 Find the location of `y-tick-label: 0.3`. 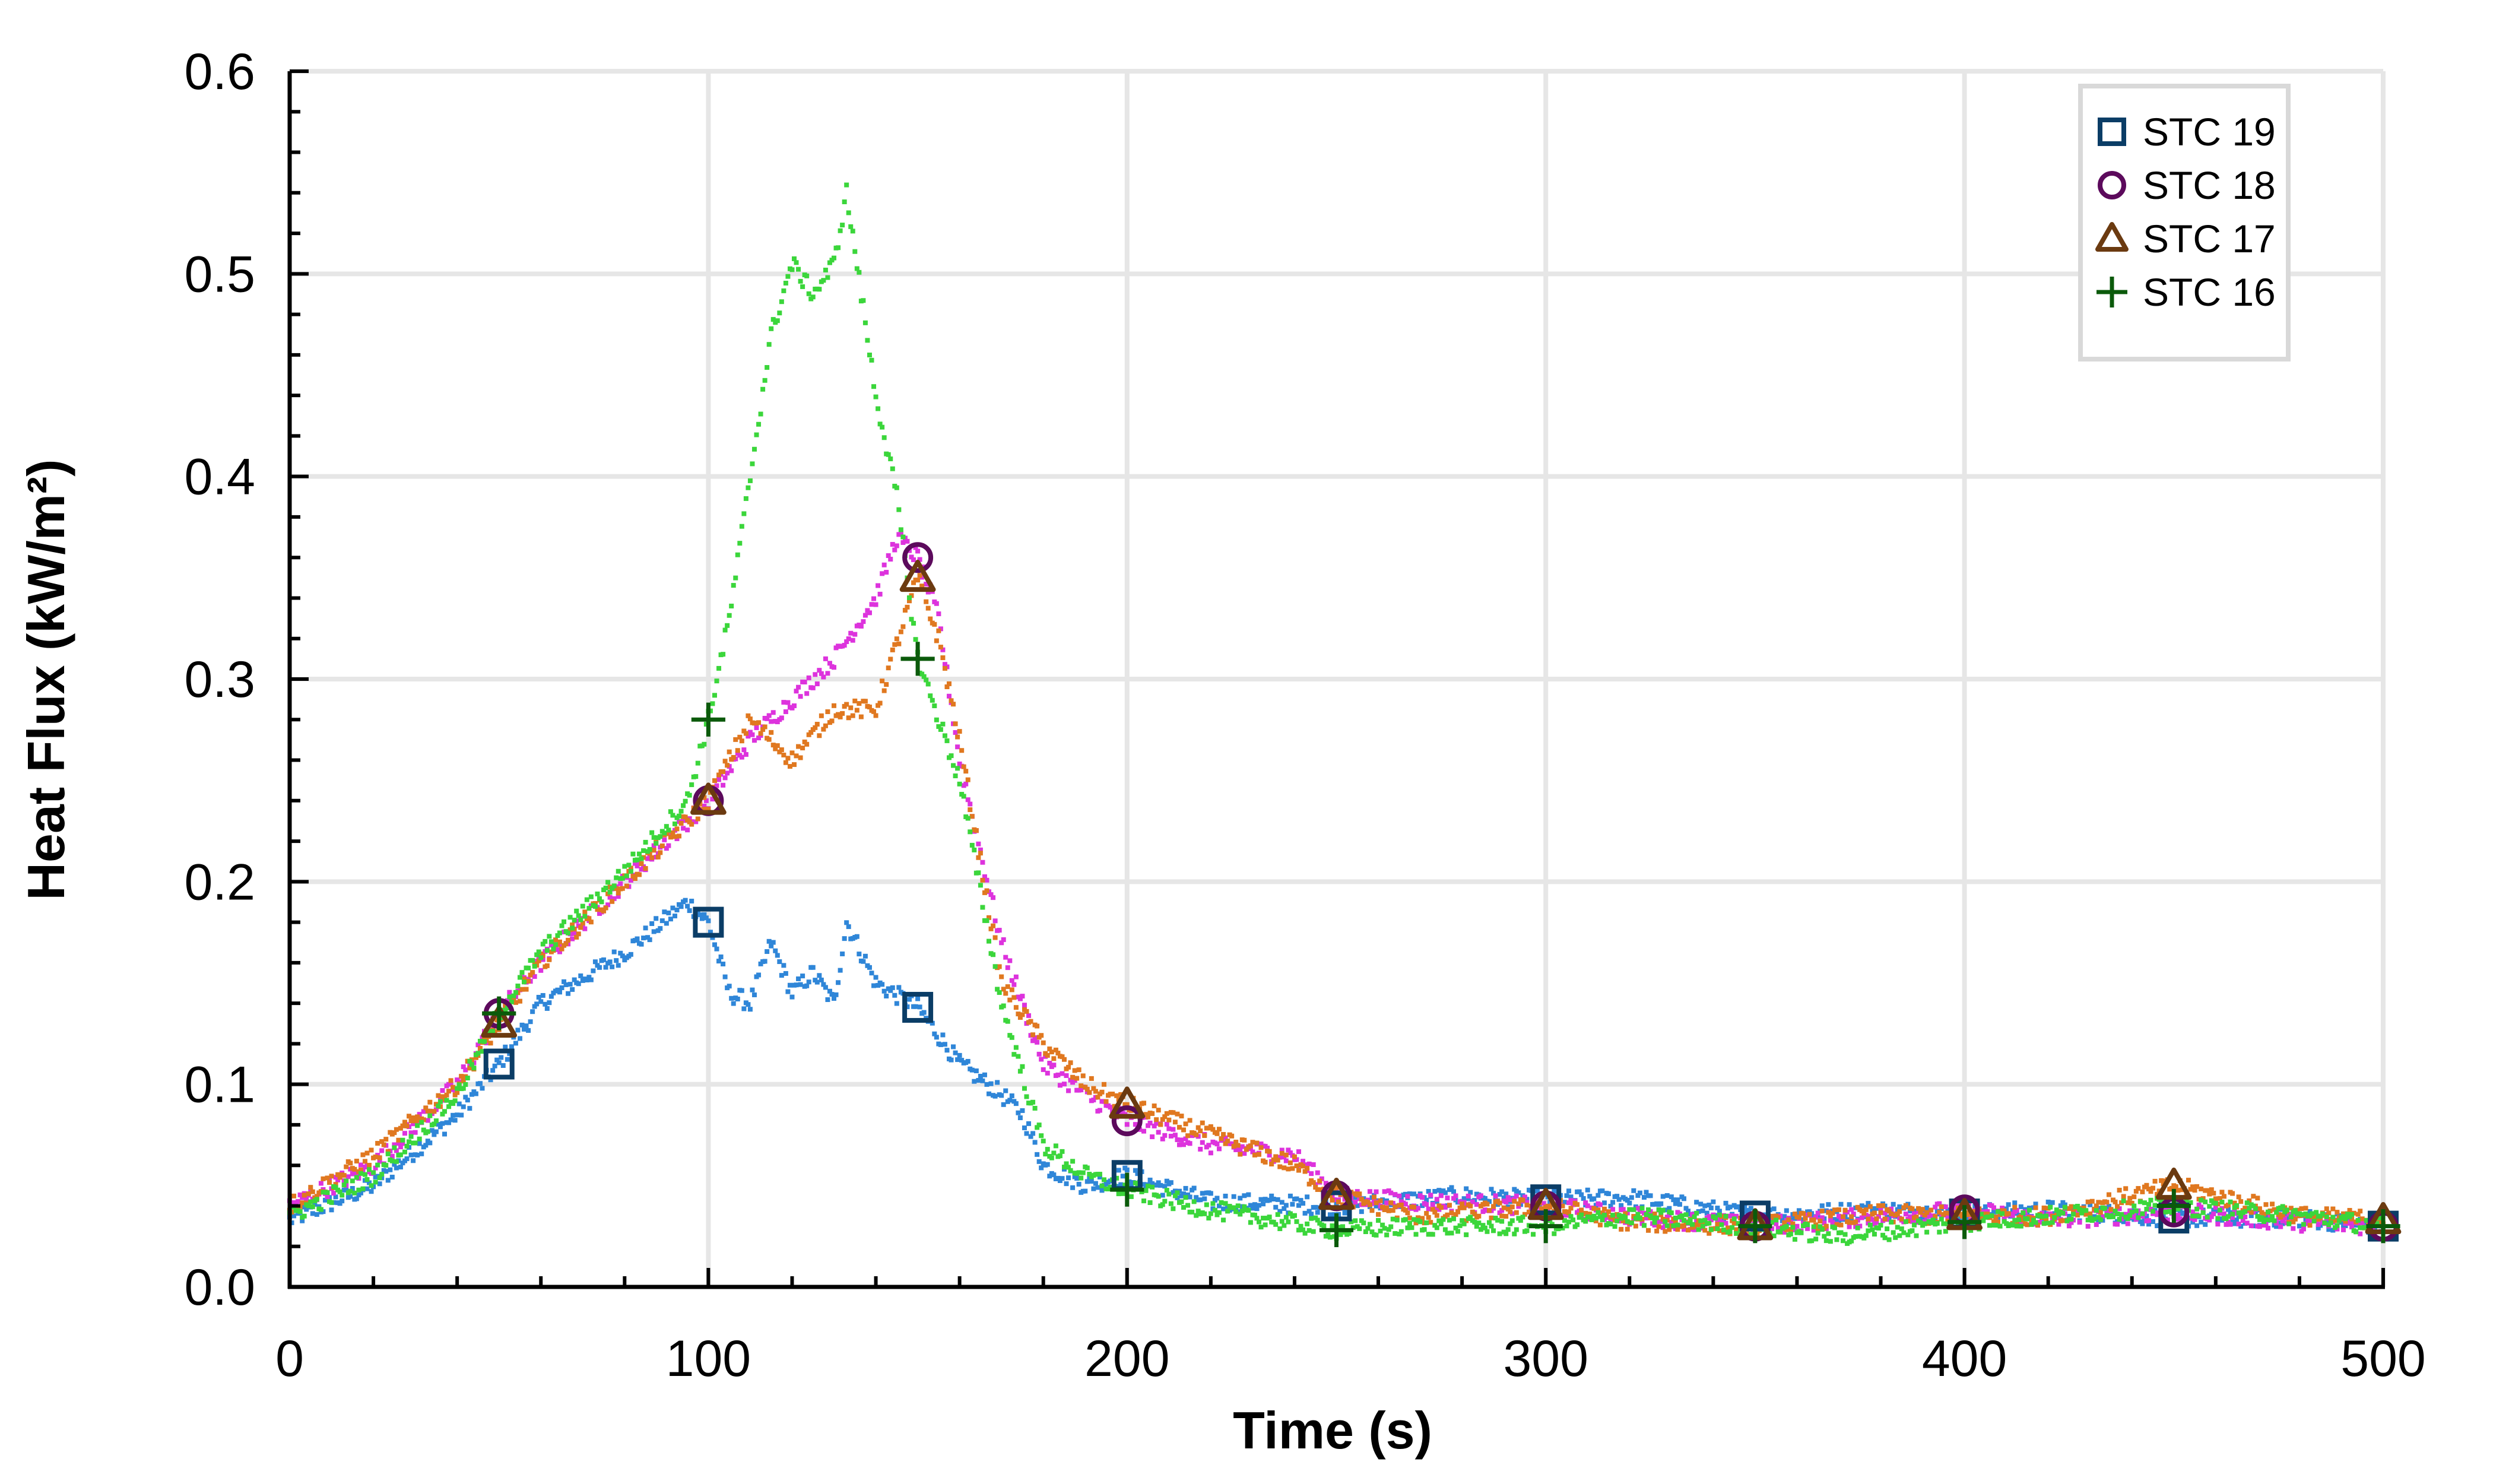

y-tick-label: 0.3 is located at coordinates (219, 679).